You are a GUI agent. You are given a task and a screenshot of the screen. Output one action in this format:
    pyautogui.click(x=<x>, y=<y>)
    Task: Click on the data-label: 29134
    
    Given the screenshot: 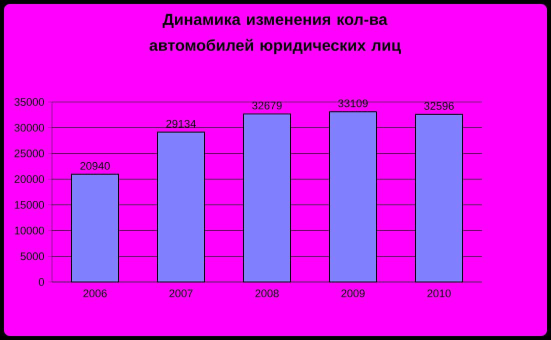 What is the action you would take?
    pyautogui.click(x=181, y=124)
    